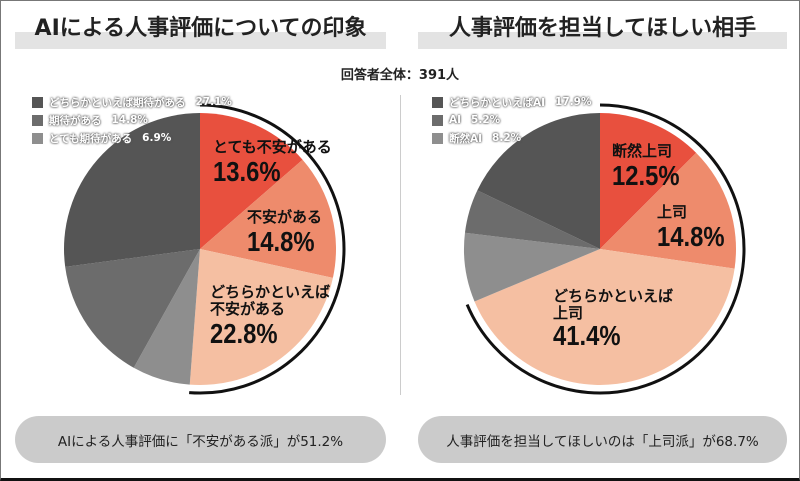  Describe the element at coordinates (75, 120) in the screenshot. I see `legend-label: 期待がある` at that location.